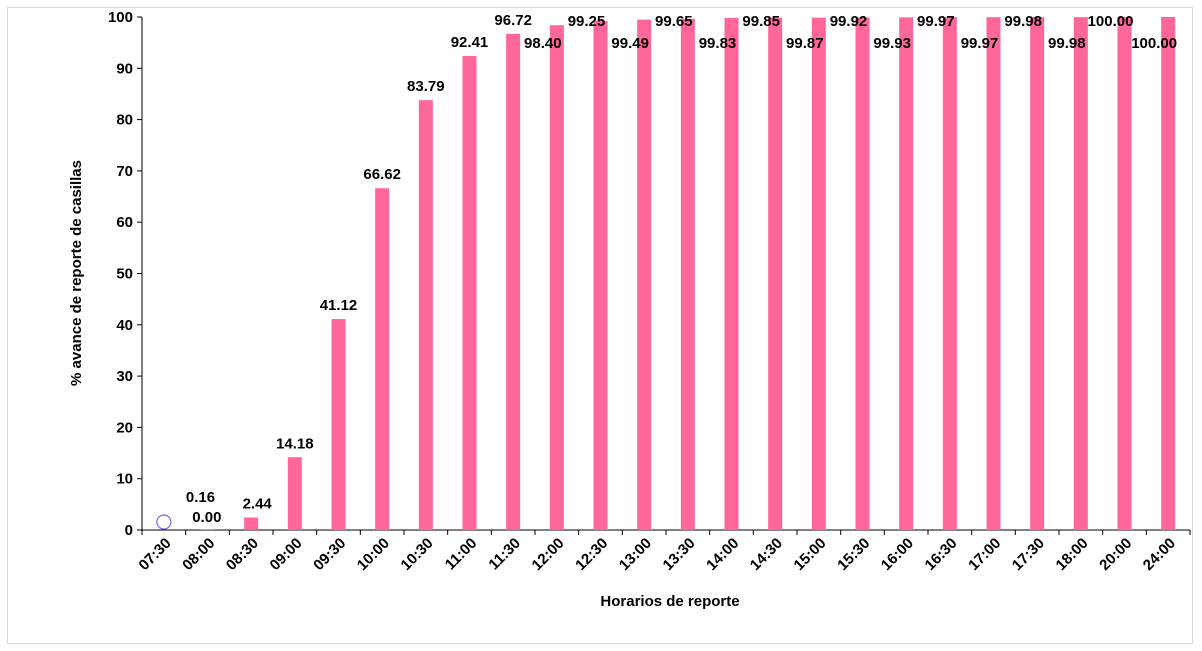 This screenshot has height=651, width=1202. I want to click on data-label: 96.72, so click(513, 20).